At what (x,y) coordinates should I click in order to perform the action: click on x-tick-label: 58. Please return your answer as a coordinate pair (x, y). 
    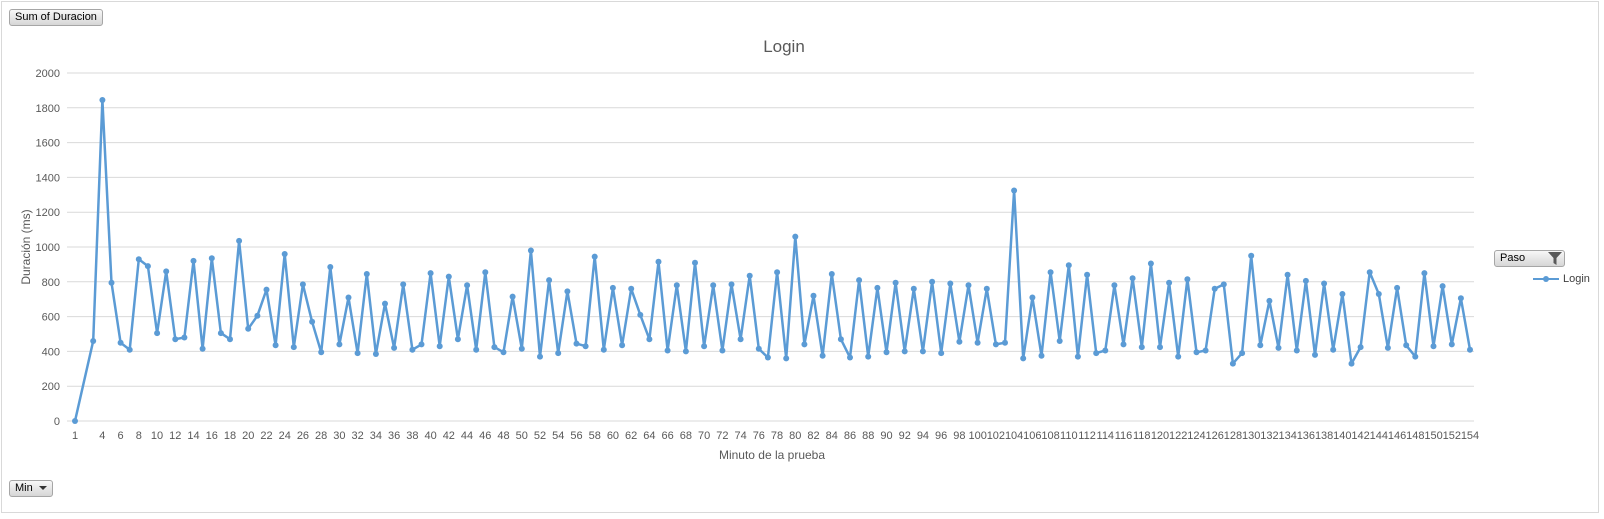
    Looking at the image, I should click on (595, 436).